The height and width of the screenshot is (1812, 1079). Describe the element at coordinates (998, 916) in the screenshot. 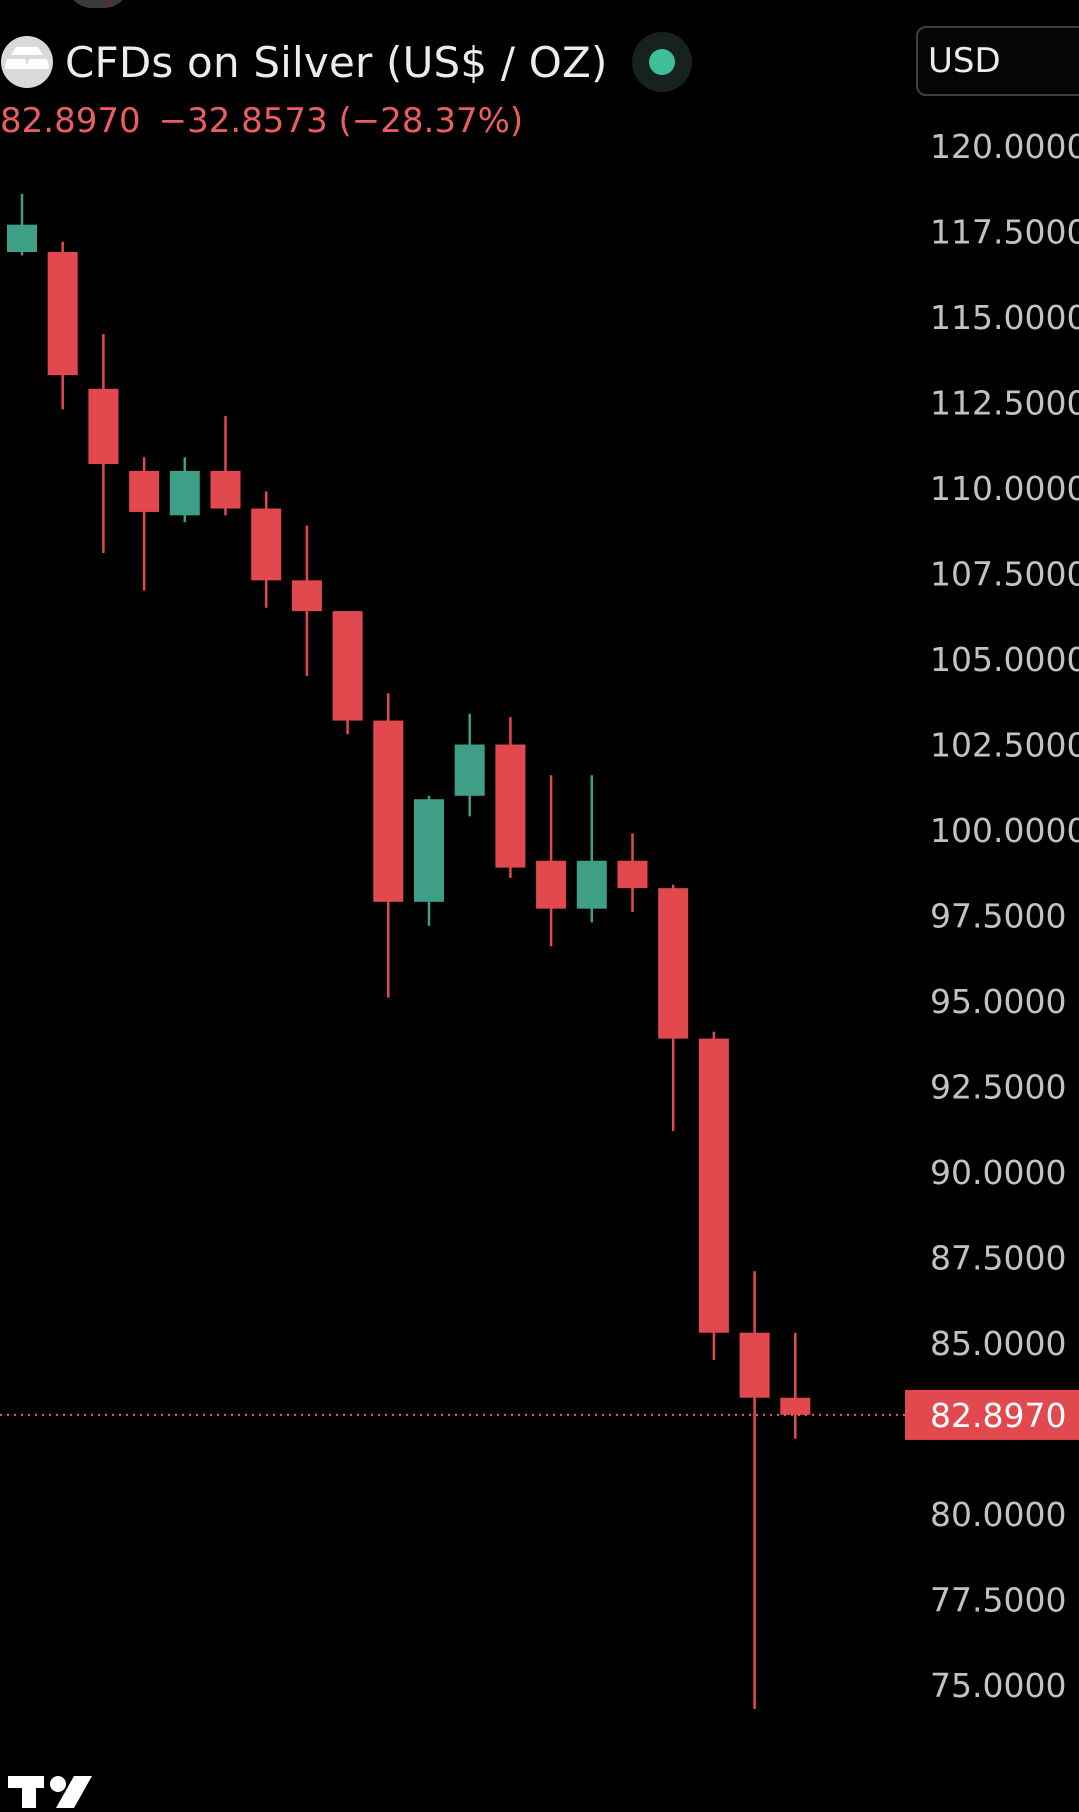

I see `y-axis-tick-label: 97.5000` at that location.